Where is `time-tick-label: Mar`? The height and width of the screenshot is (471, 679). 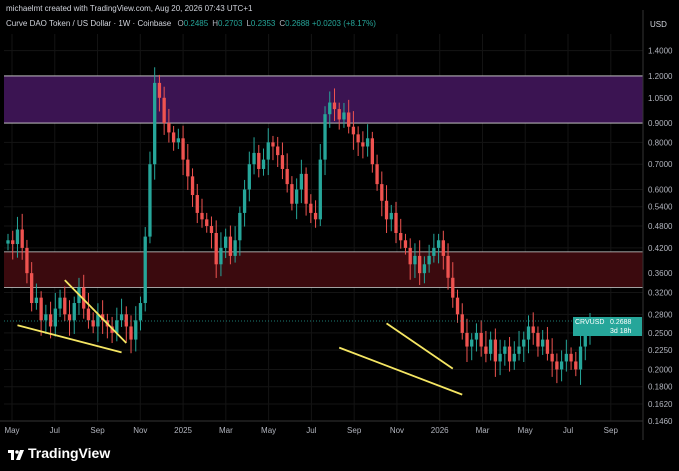
time-tick-label: Mar is located at coordinates (226, 430).